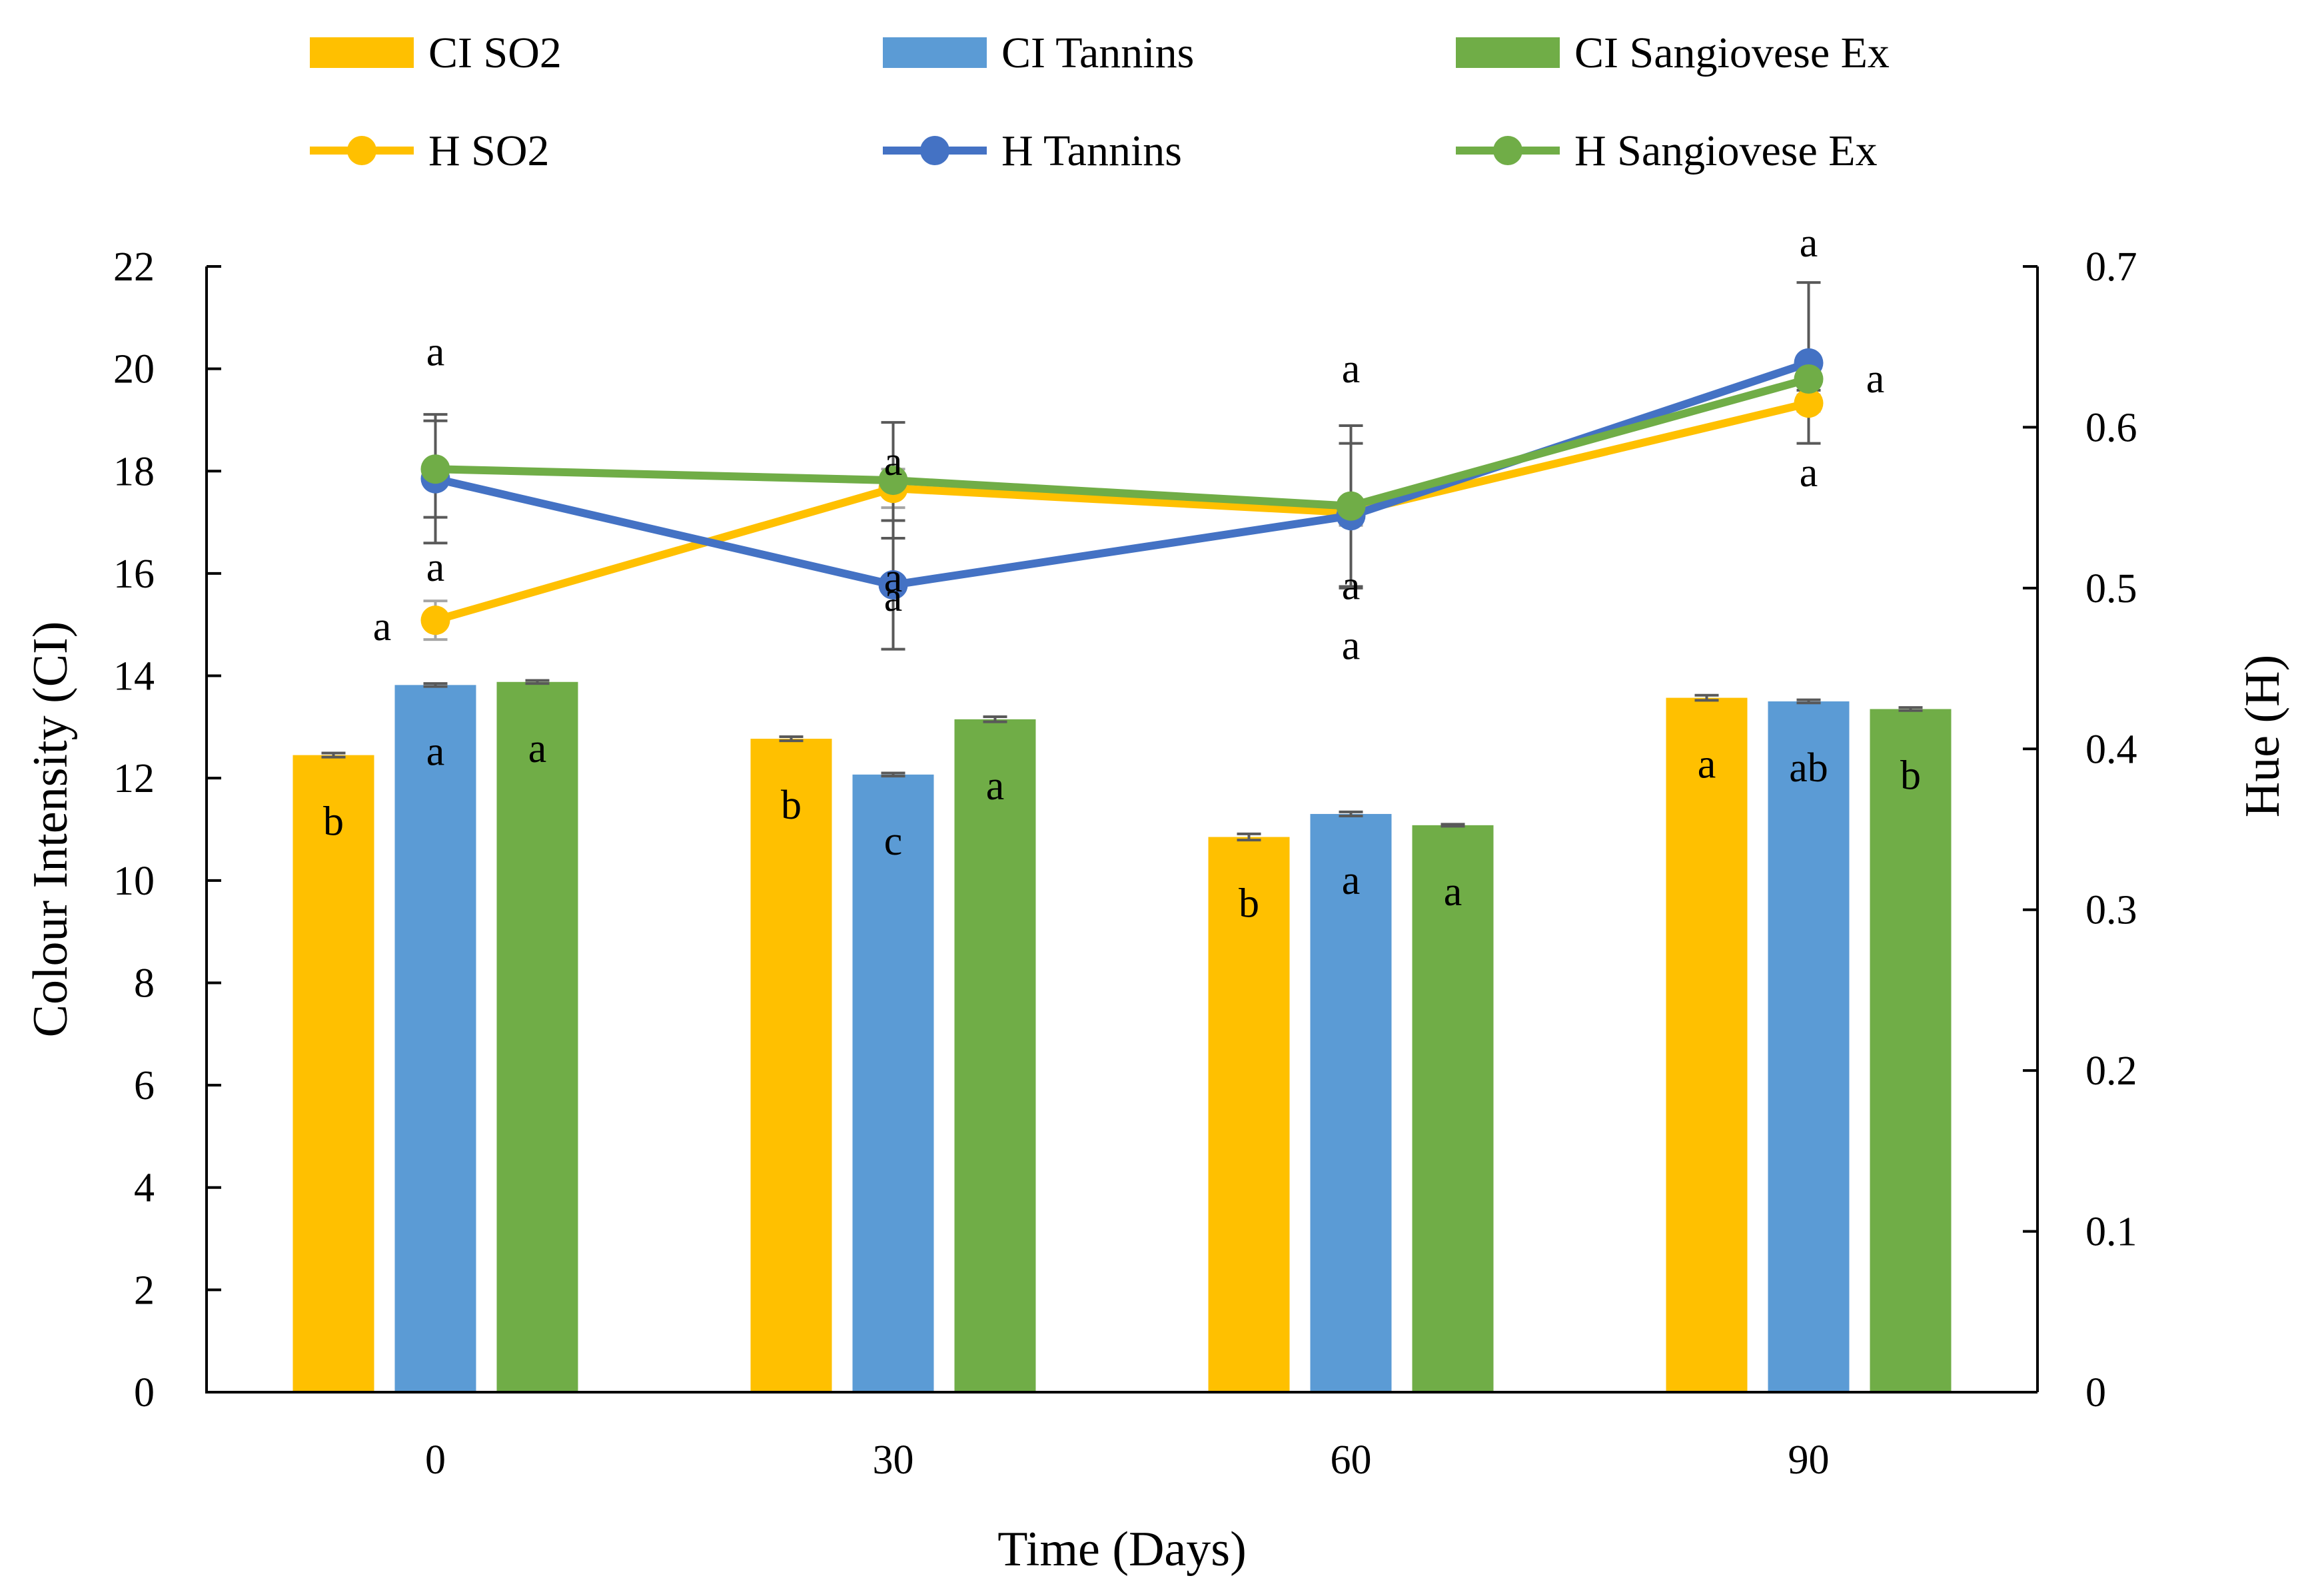 The height and width of the screenshot is (1596, 2316). Describe the element at coordinates (2111, 910) in the screenshot. I see `y-right-tick-label: 0.3` at that location.